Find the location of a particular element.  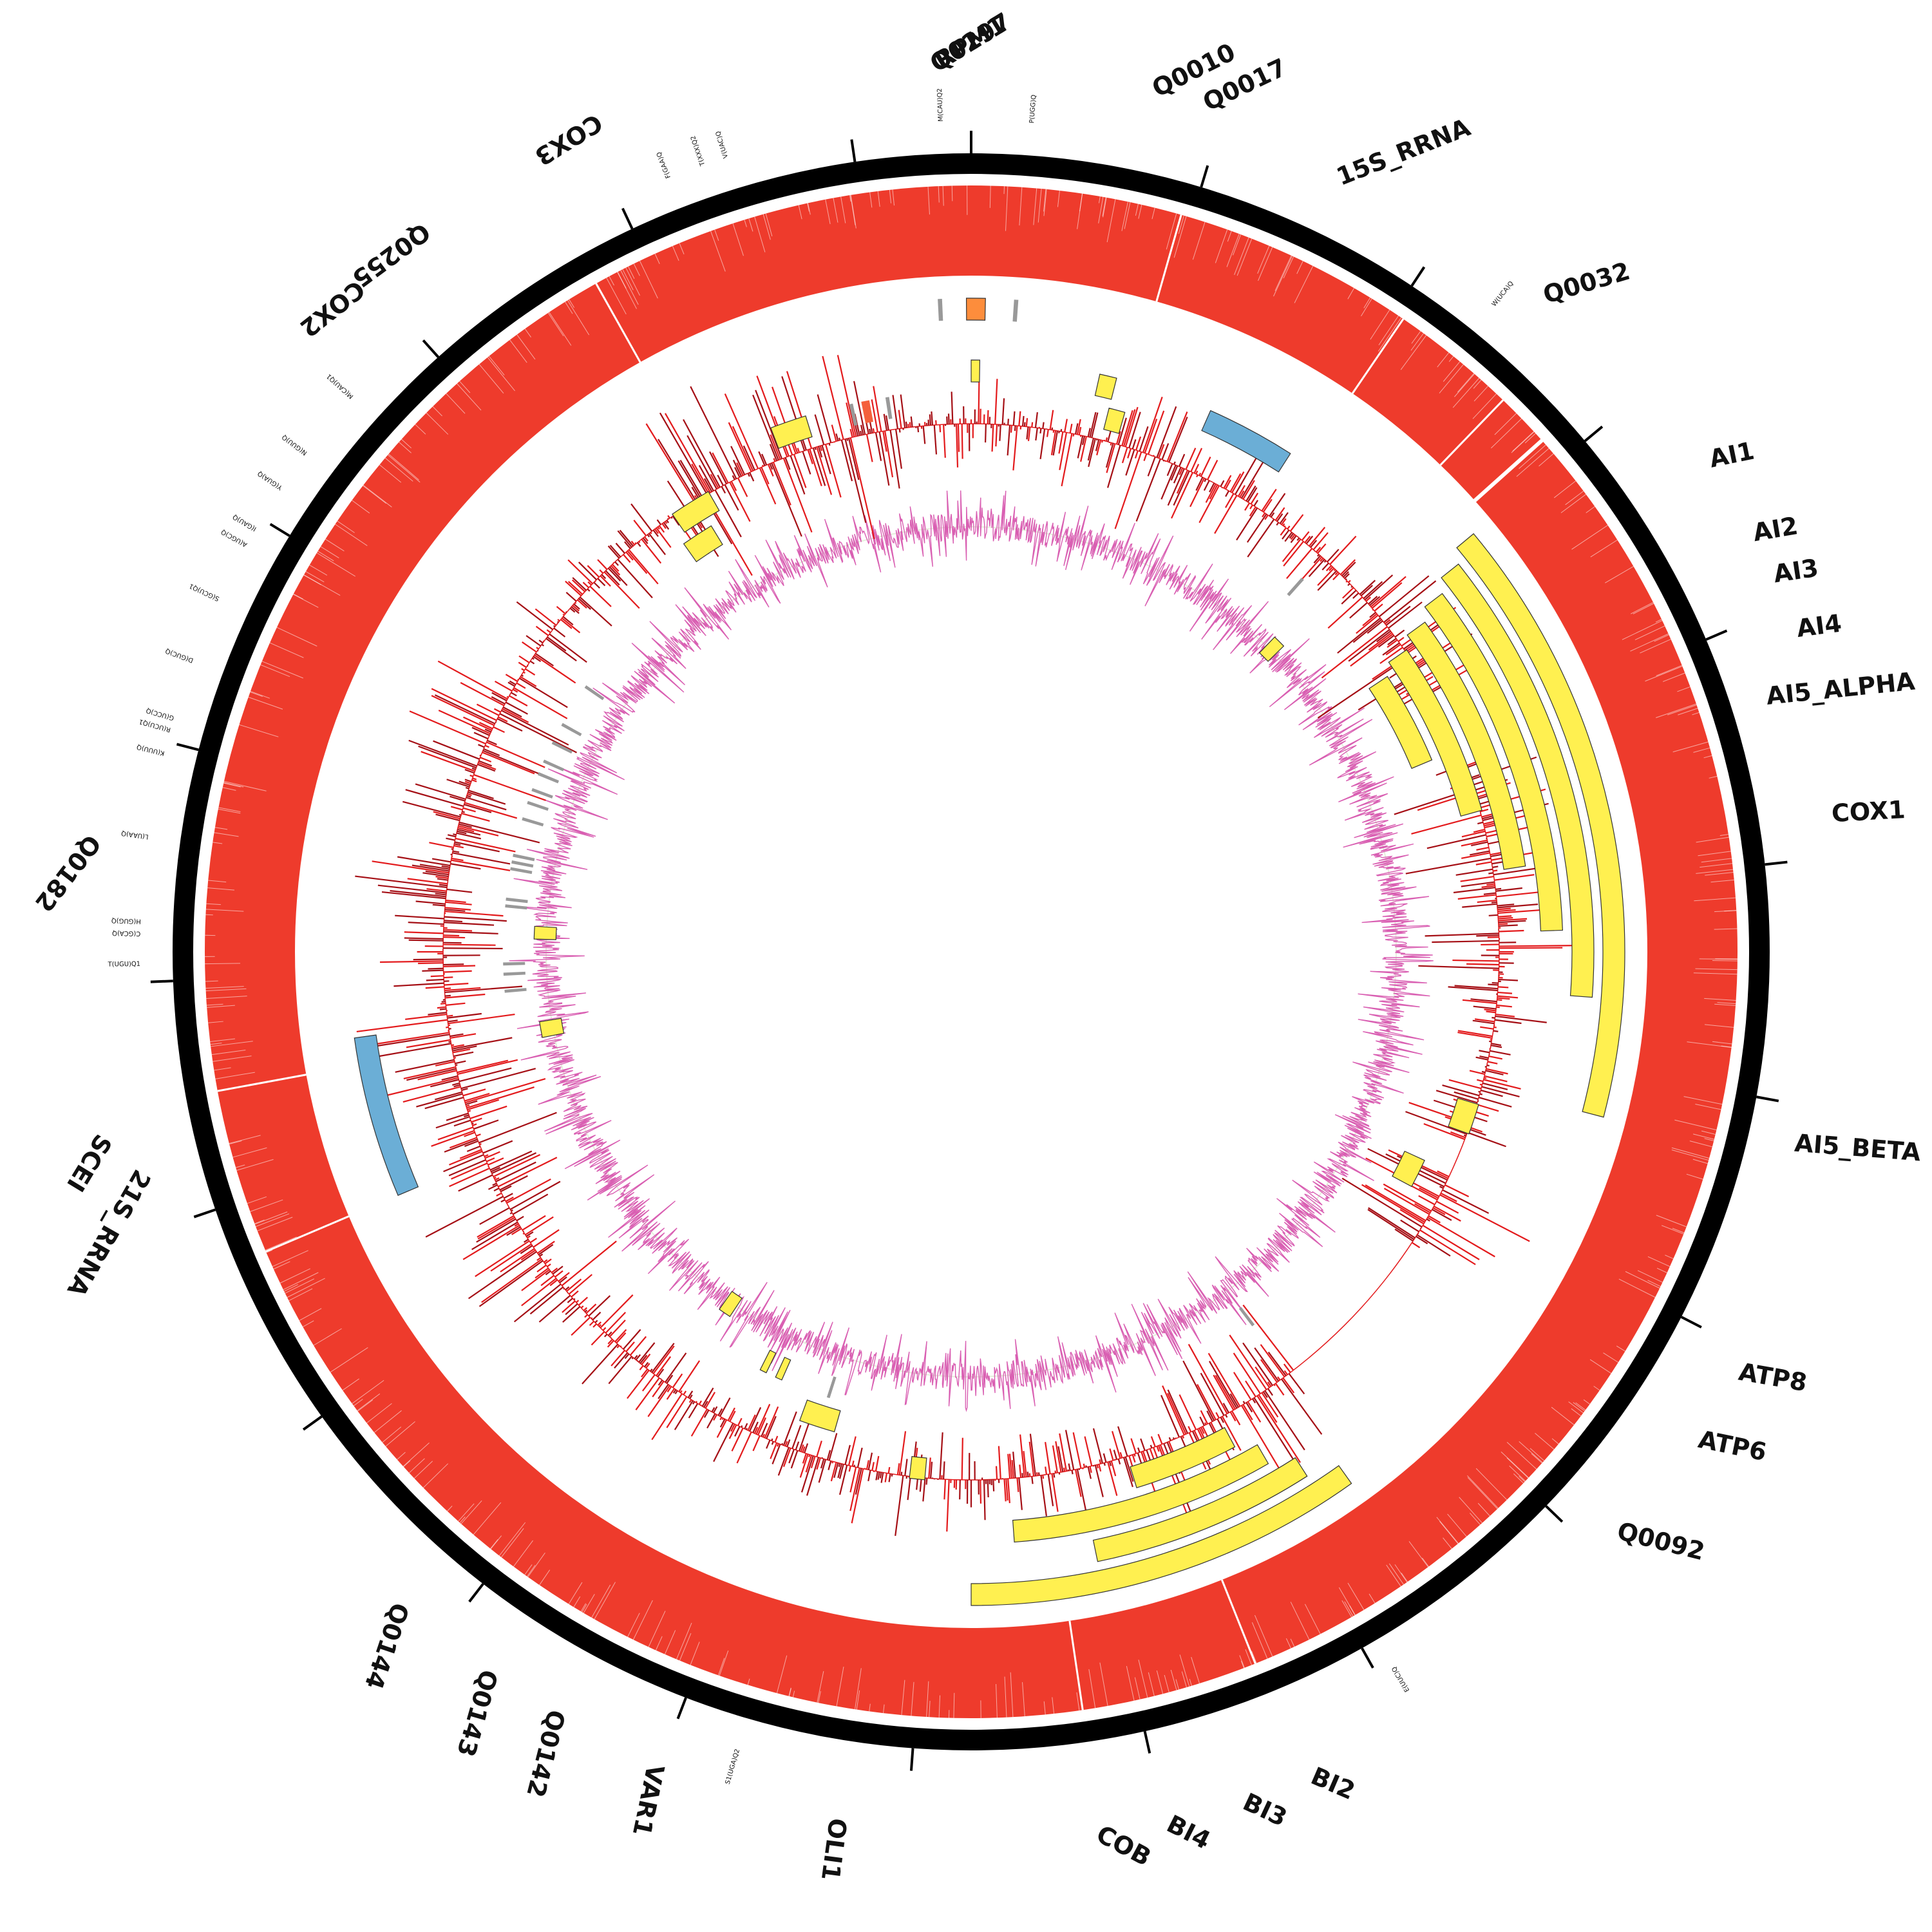

gene-label-q0142: Q0142 is located at coordinates (546, 1754).